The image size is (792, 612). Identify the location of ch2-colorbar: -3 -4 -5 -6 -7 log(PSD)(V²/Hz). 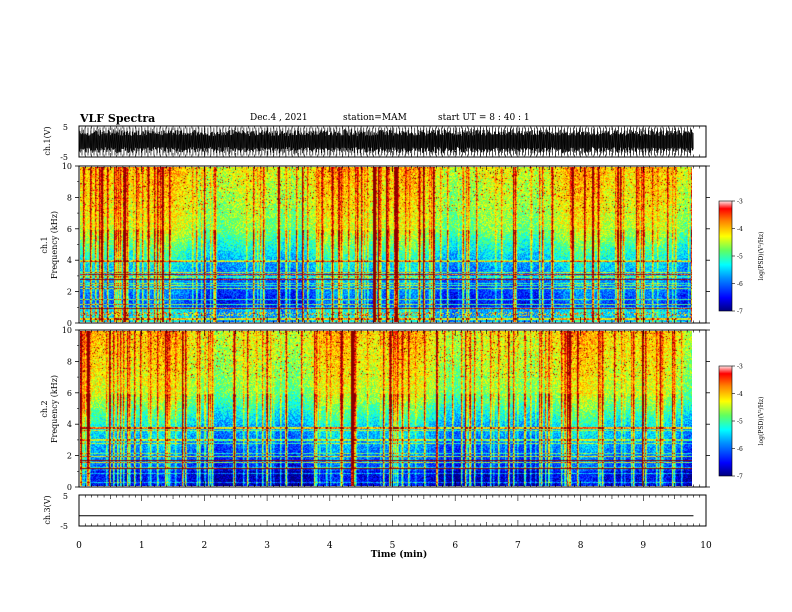
(741, 422).